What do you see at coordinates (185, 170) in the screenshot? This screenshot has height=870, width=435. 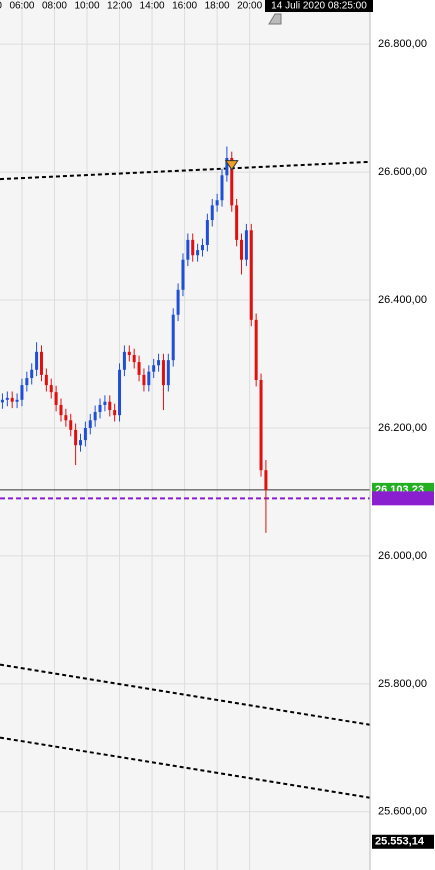 I see `trend-line` at bounding box center [185, 170].